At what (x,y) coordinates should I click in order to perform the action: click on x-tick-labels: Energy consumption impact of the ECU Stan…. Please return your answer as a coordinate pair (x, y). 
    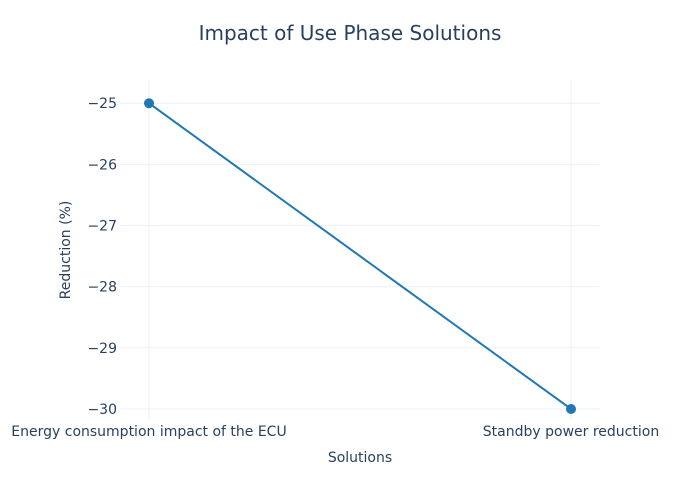
    Looking at the image, I should click on (335, 432).